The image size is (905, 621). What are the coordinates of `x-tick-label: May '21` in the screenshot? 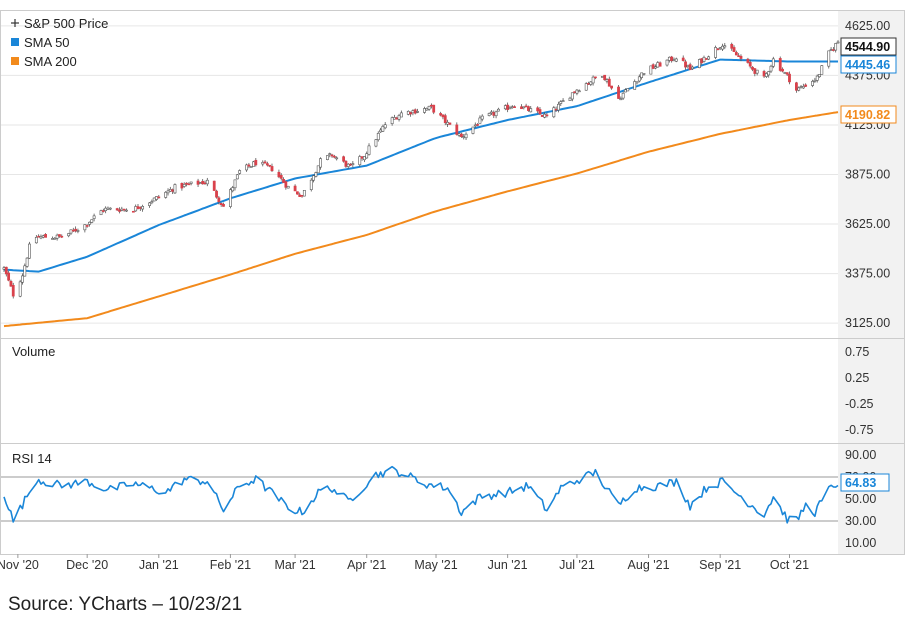 It's located at (435, 565).